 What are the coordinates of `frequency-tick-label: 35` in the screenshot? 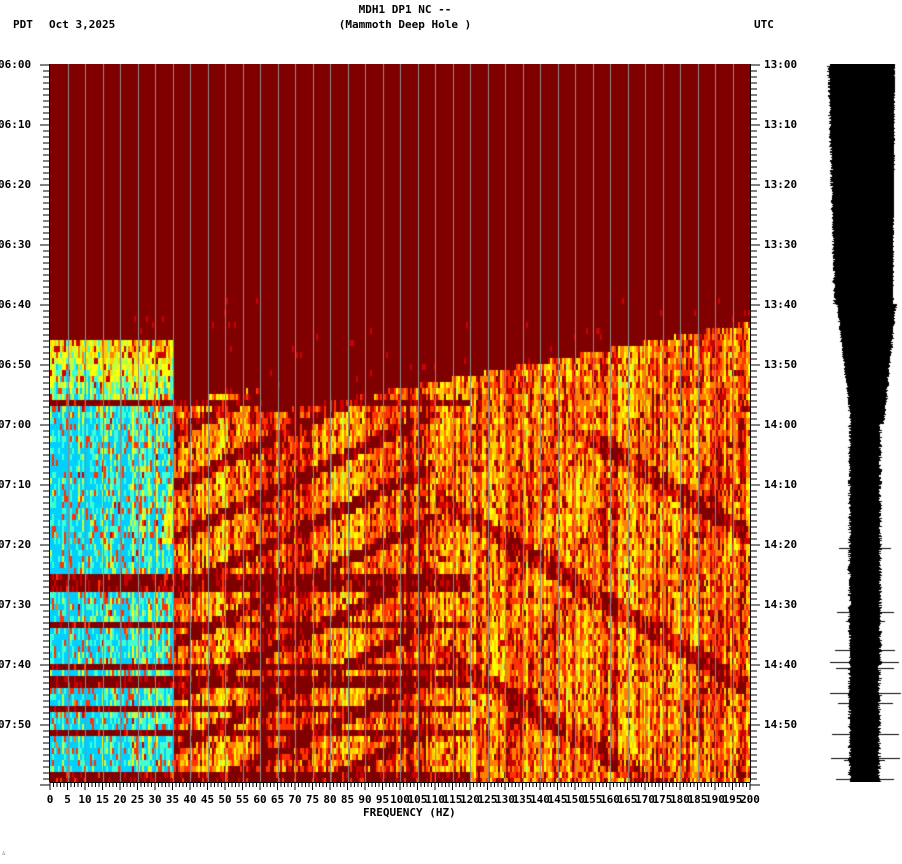 It's located at (172, 799).